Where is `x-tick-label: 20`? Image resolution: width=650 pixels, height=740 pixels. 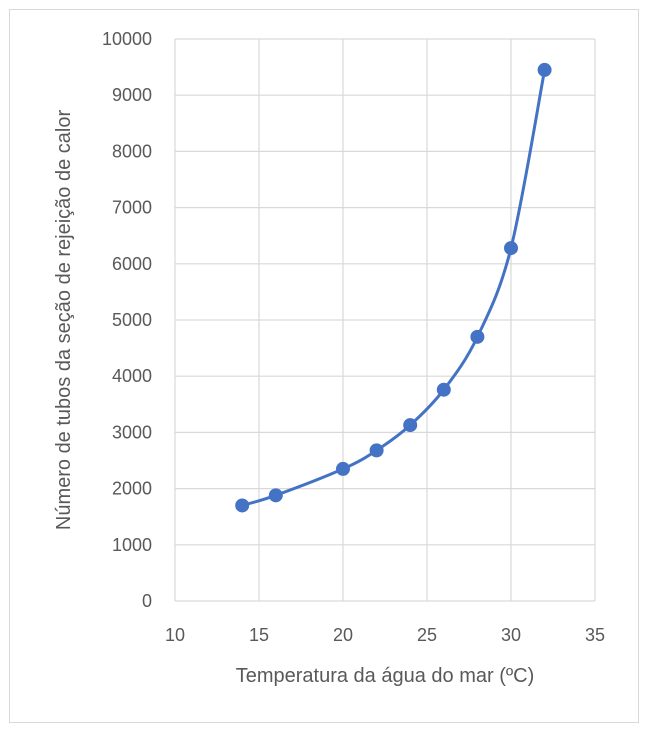 x-tick-label: 20 is located at coordinates (343, 635).